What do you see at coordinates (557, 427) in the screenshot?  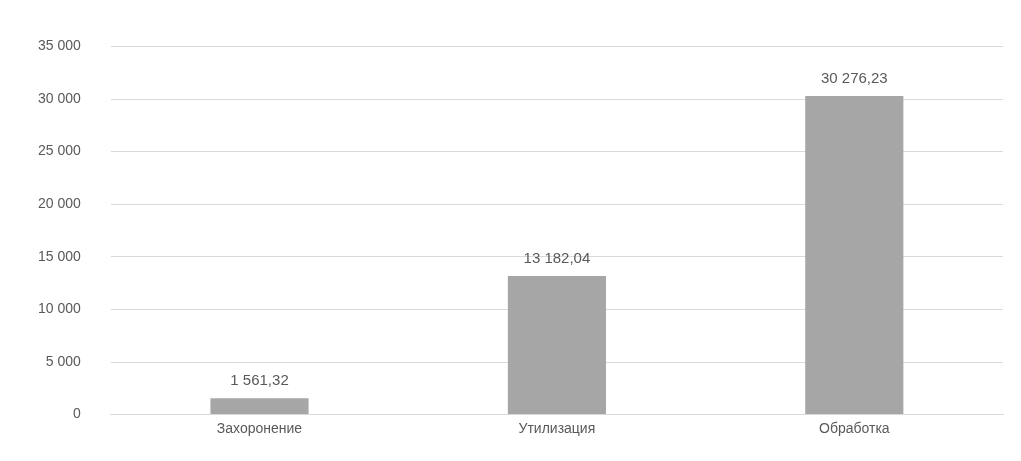 I see `x-tick-label: Утилизация` at bounding box center [557, 427].